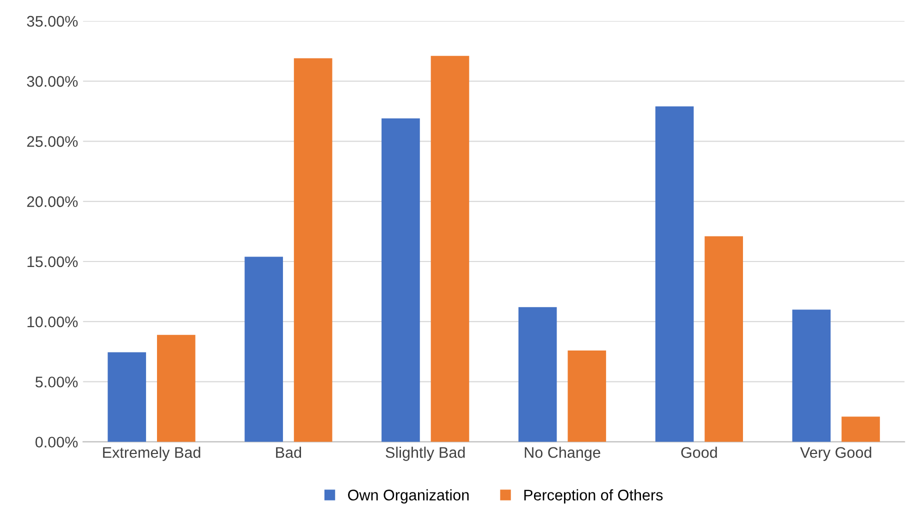 Image resolution: width=923 pixels, height=526 pixels. I want to click on x-tick-label: No Change, so click(562, 453).